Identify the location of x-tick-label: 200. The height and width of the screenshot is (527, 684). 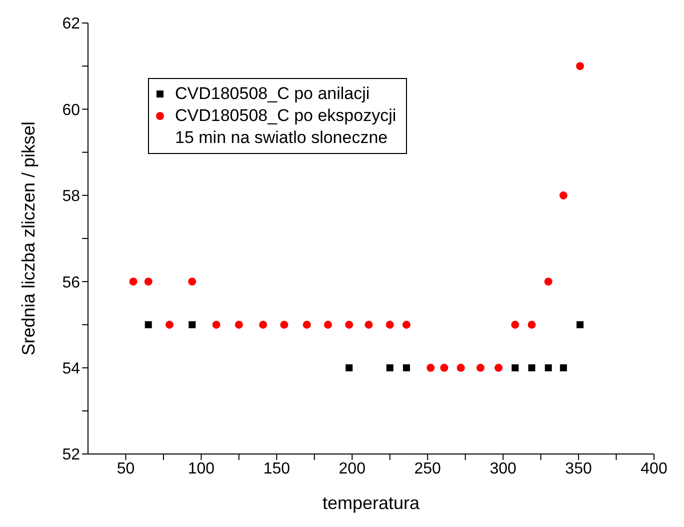
(352, 469).